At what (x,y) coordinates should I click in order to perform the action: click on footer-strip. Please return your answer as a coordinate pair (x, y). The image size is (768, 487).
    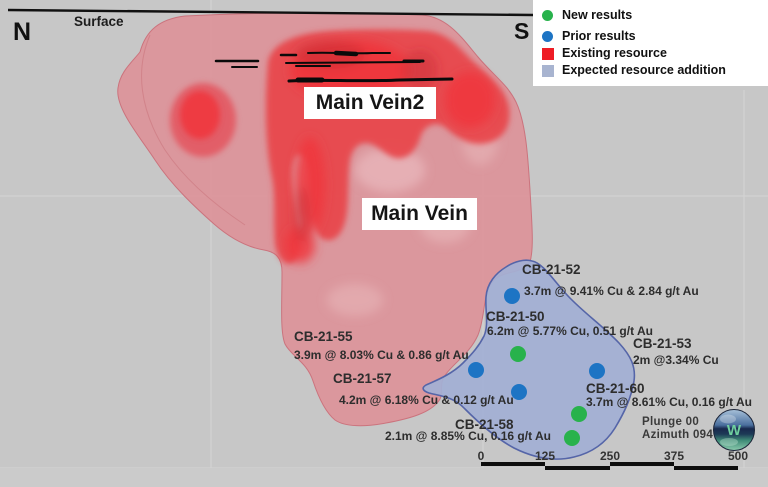
    Looking at the image, I should click on (384, 477).